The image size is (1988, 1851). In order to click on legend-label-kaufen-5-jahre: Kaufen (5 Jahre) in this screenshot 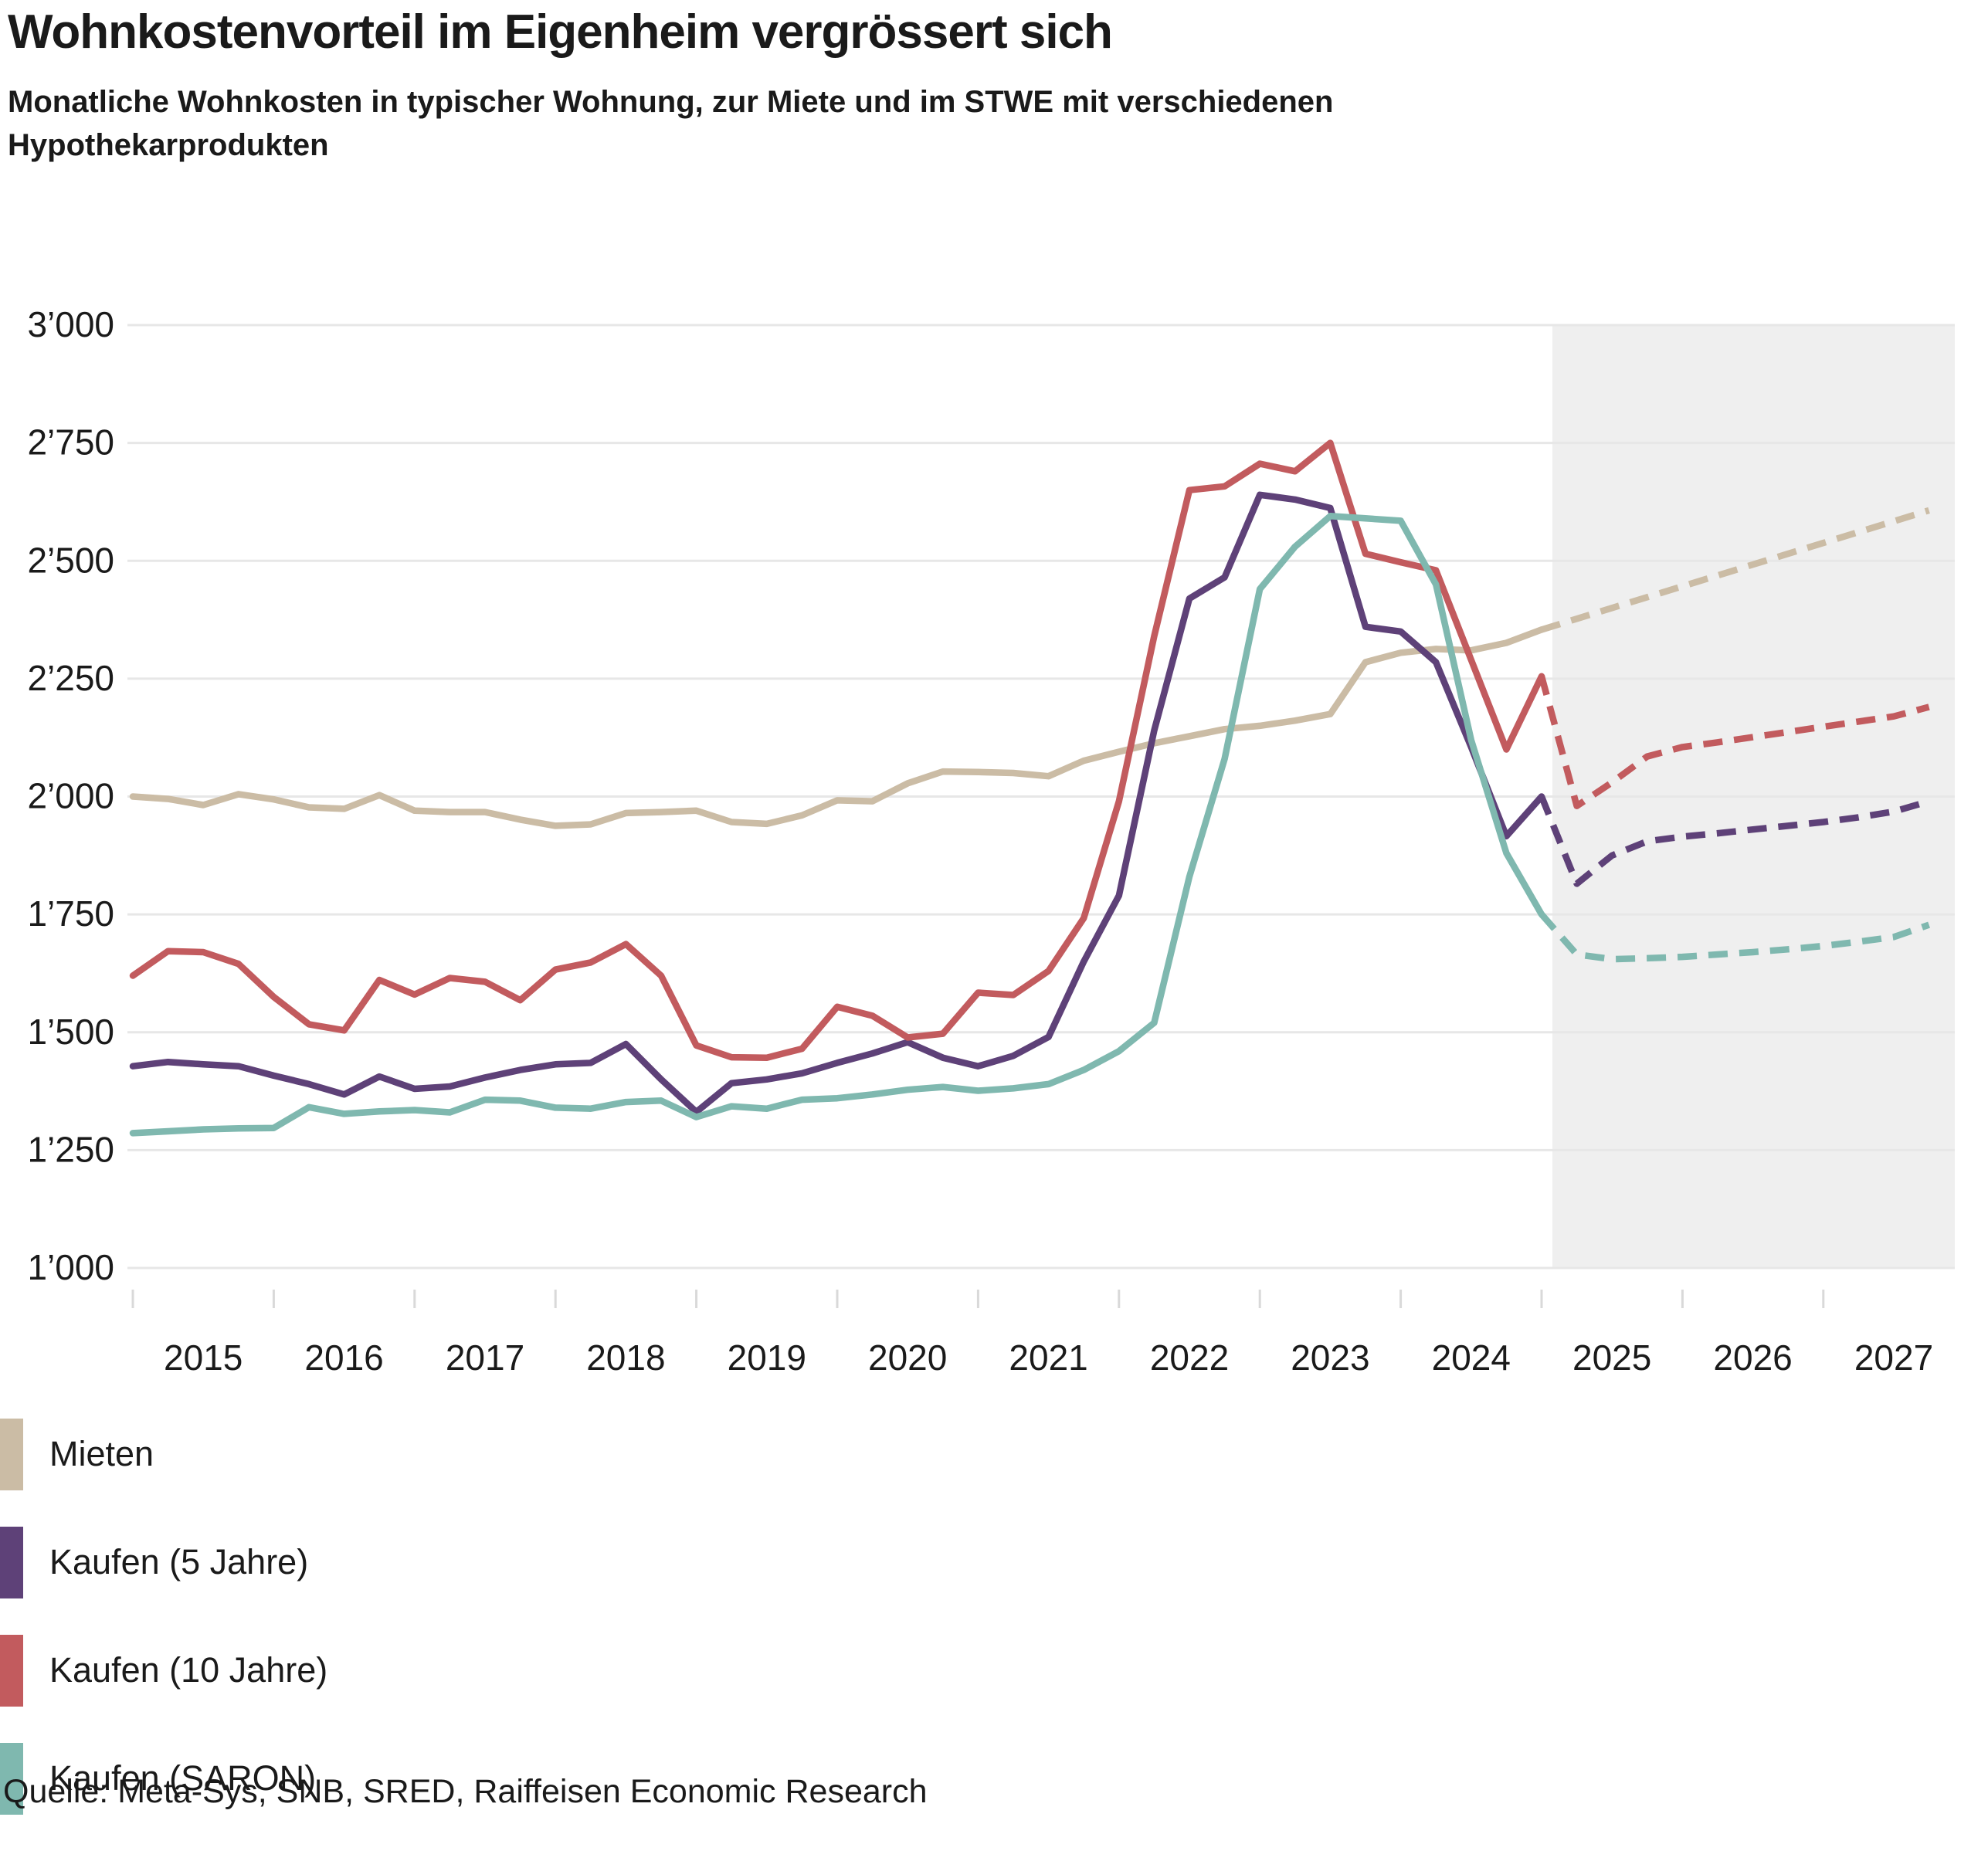, I will do `click(179, 1561)`.